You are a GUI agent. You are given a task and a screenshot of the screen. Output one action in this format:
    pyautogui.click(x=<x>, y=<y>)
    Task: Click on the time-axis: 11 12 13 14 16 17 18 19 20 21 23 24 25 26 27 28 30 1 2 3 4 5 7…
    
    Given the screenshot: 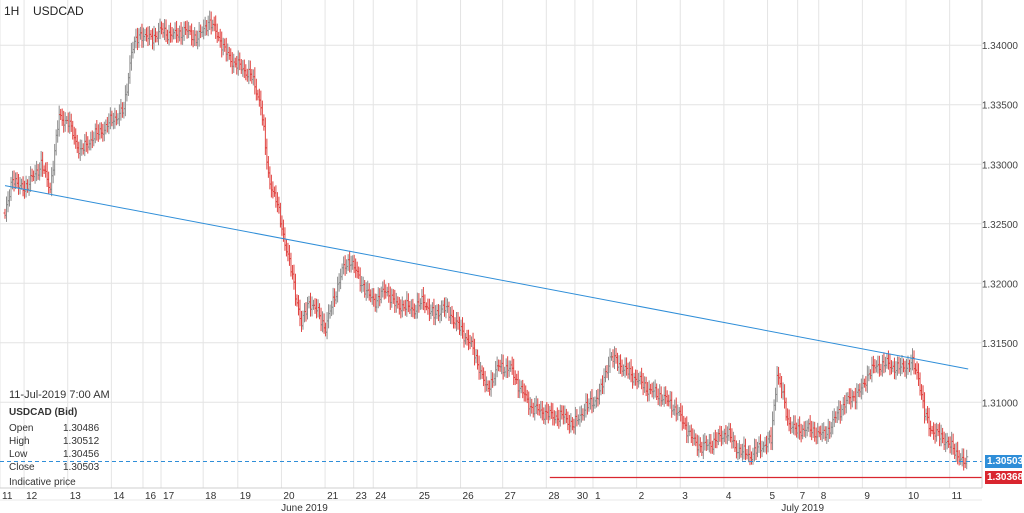 What is the action you would take?
    pyautogui.click(x=491, y=500)
    